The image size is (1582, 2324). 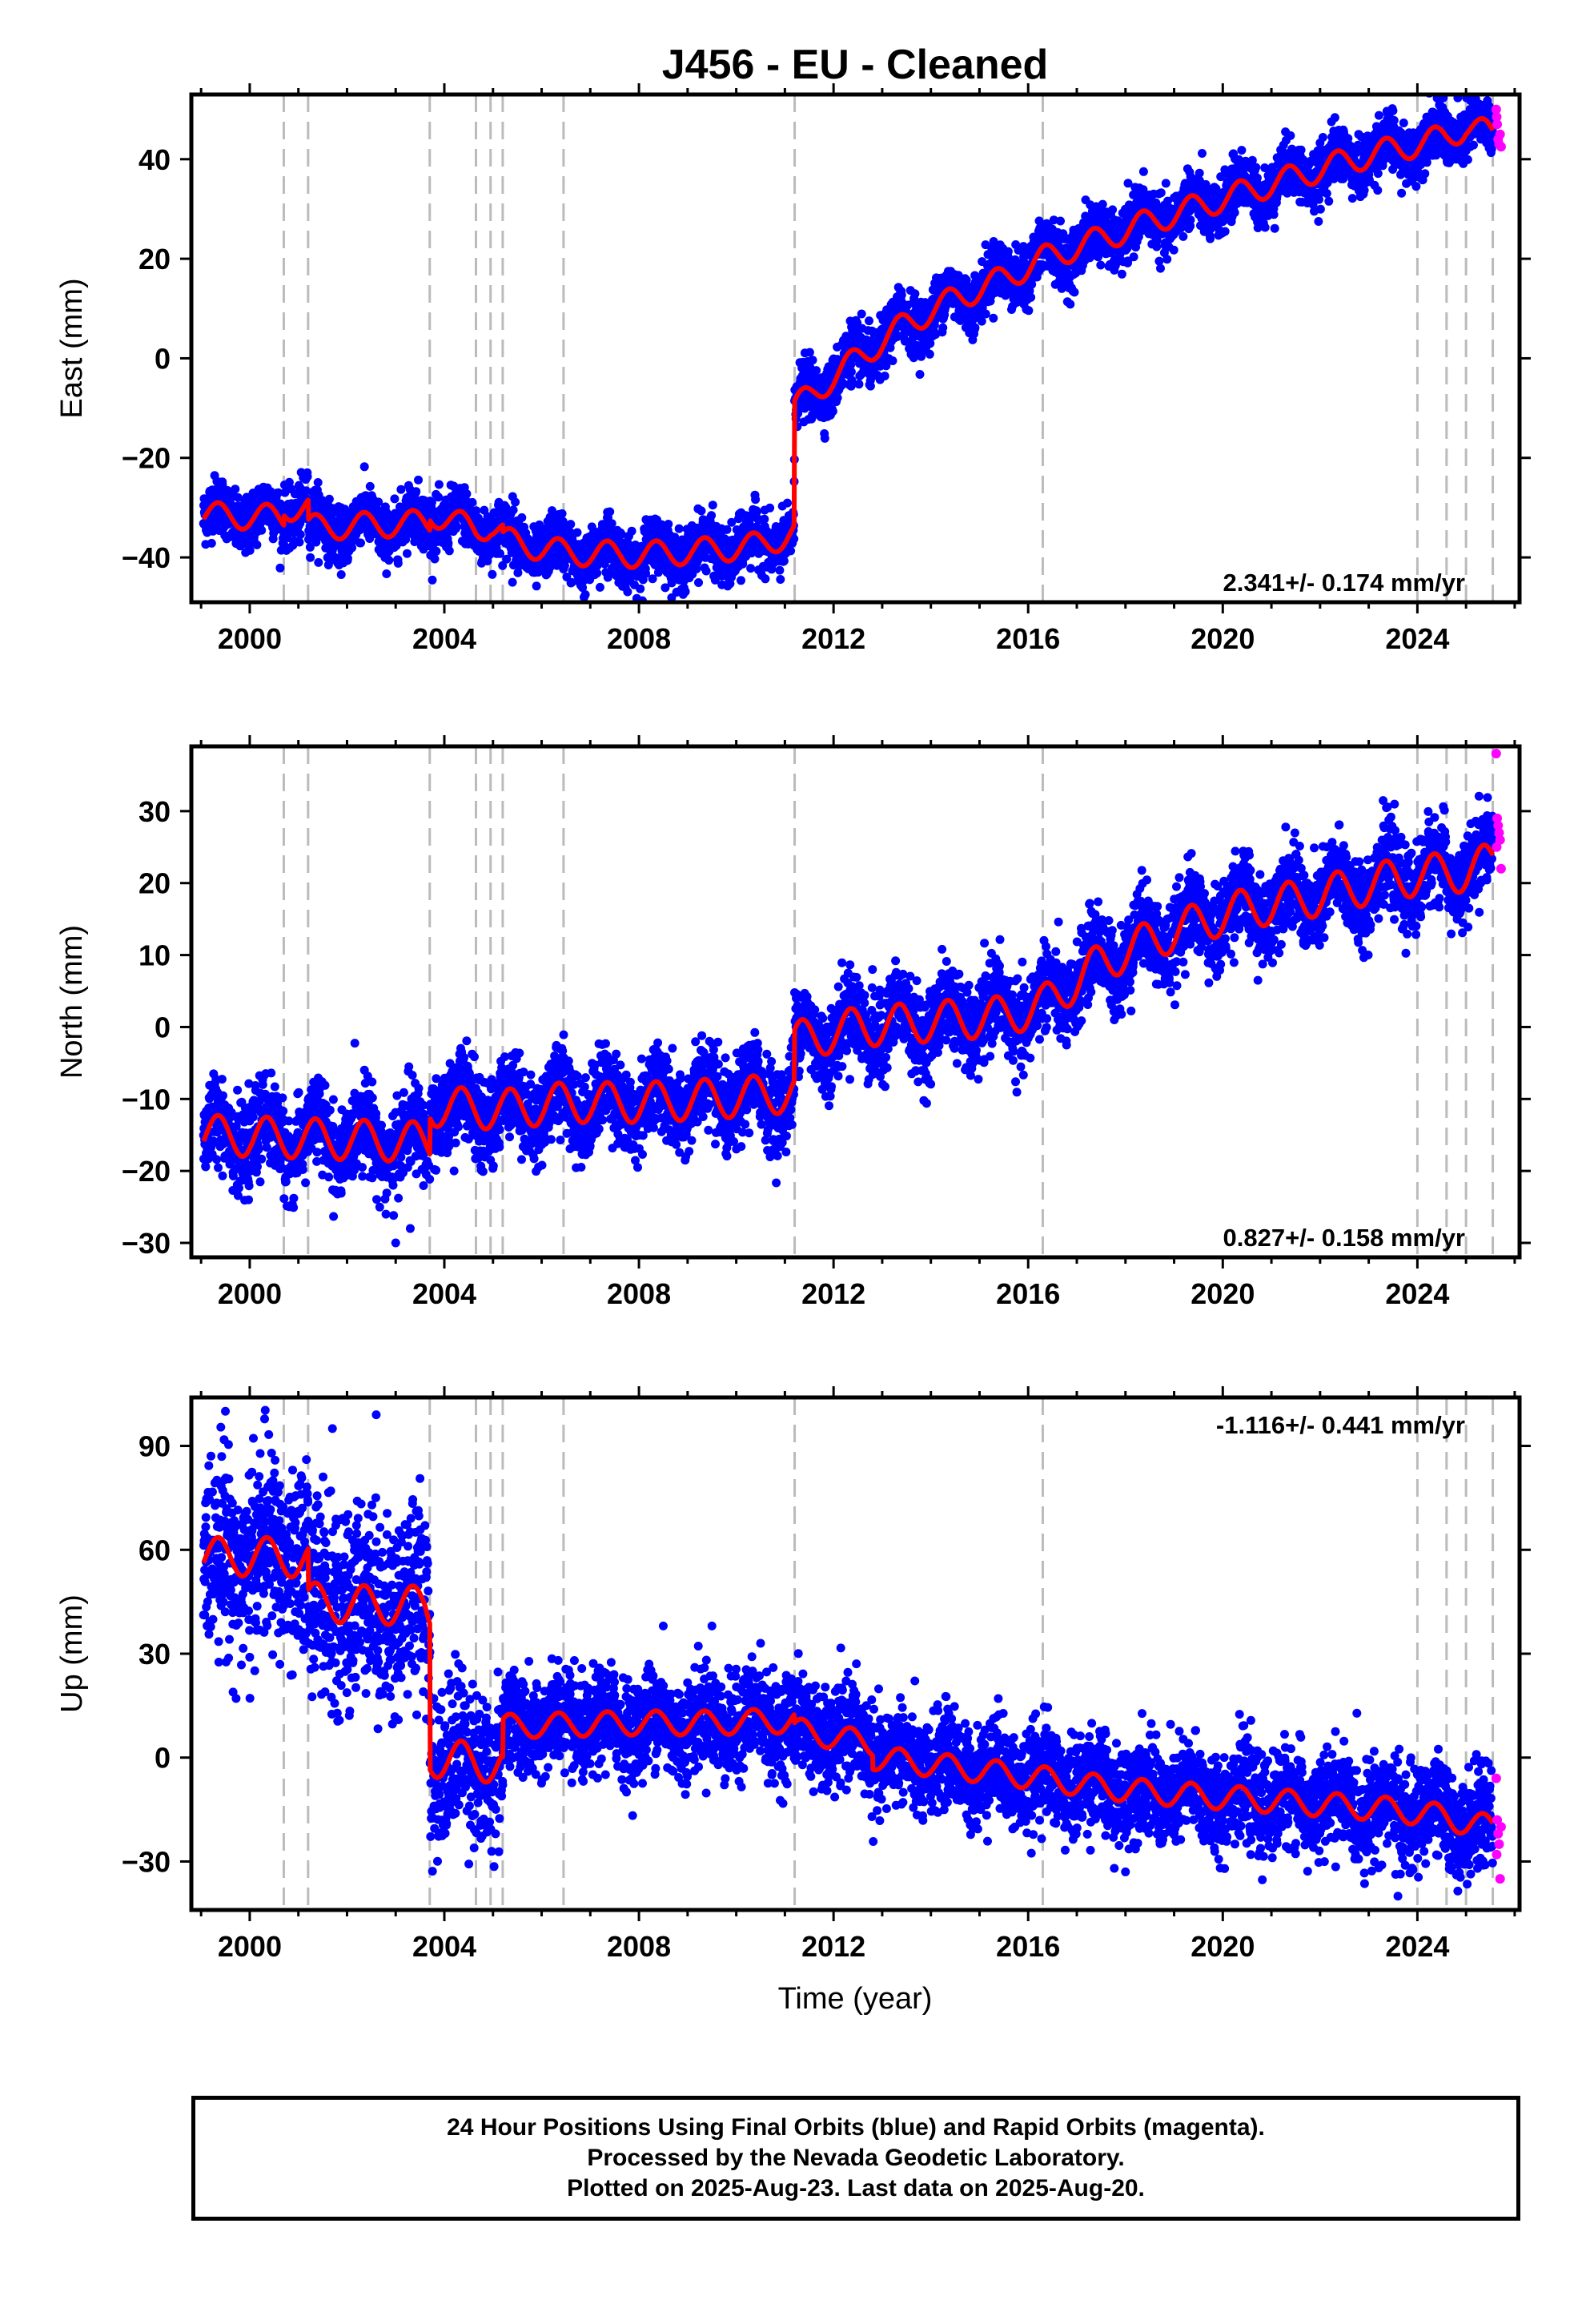 What do you see at coordinates (855, 65) in the screenshot?
I see `chart-title: J456 - EU - Cleaned` at bounding box center [855, 65].